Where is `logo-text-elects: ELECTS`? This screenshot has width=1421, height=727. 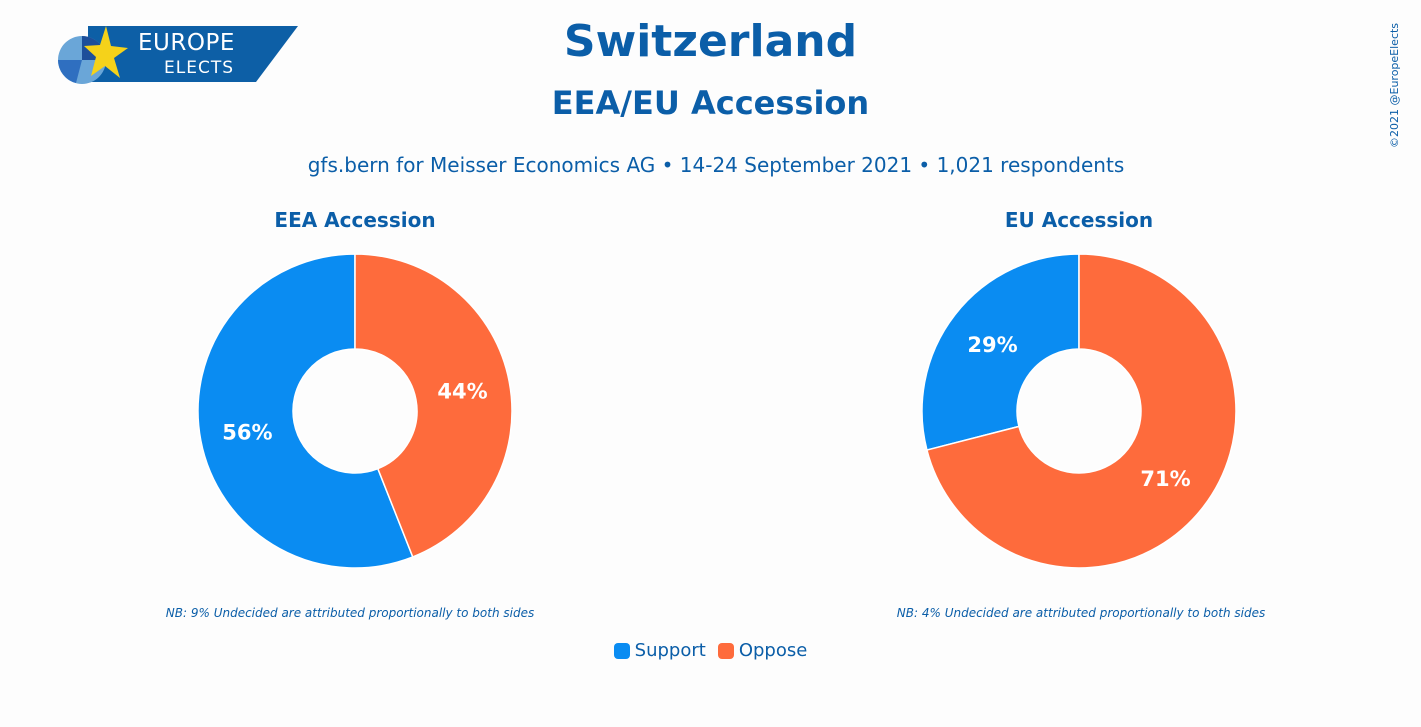
logo-text-elects: ELECTS is located at coordinates (199, 68).